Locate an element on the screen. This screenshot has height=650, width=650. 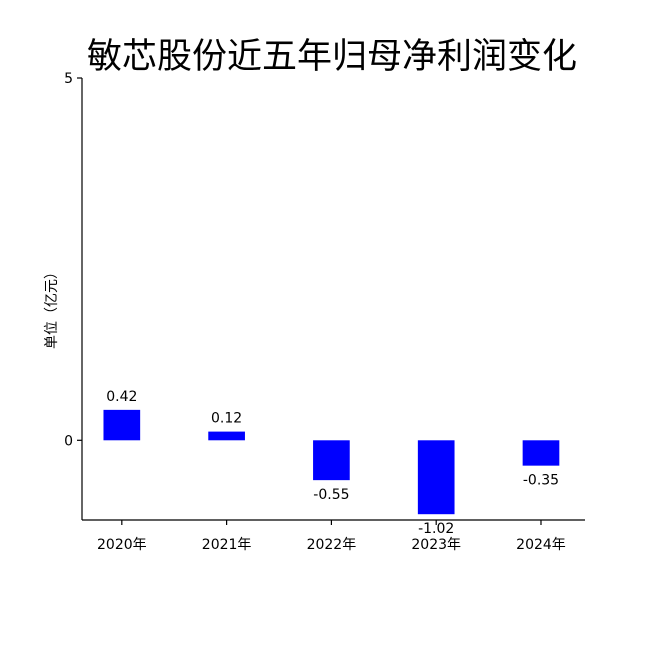
x-tick-label-2: 2022年 is located at coordinates (332, 545).